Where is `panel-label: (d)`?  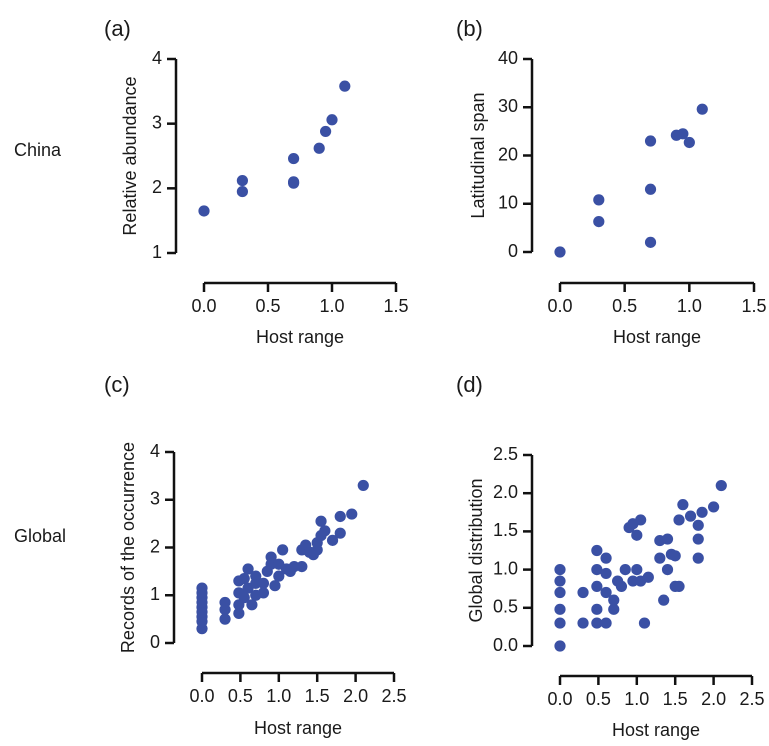
panel-label: (d) is located at coordinates (469, 384).